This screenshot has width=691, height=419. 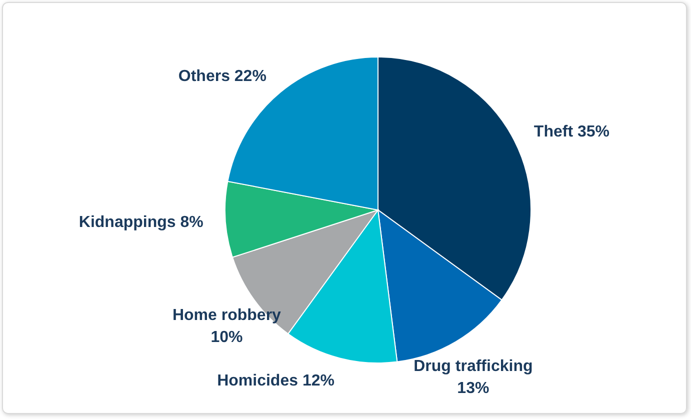 What do you see at coordinates (572, 132) in the screenshot?
I see `slice-label: Theft 35%` at bounding box center [572, 132].